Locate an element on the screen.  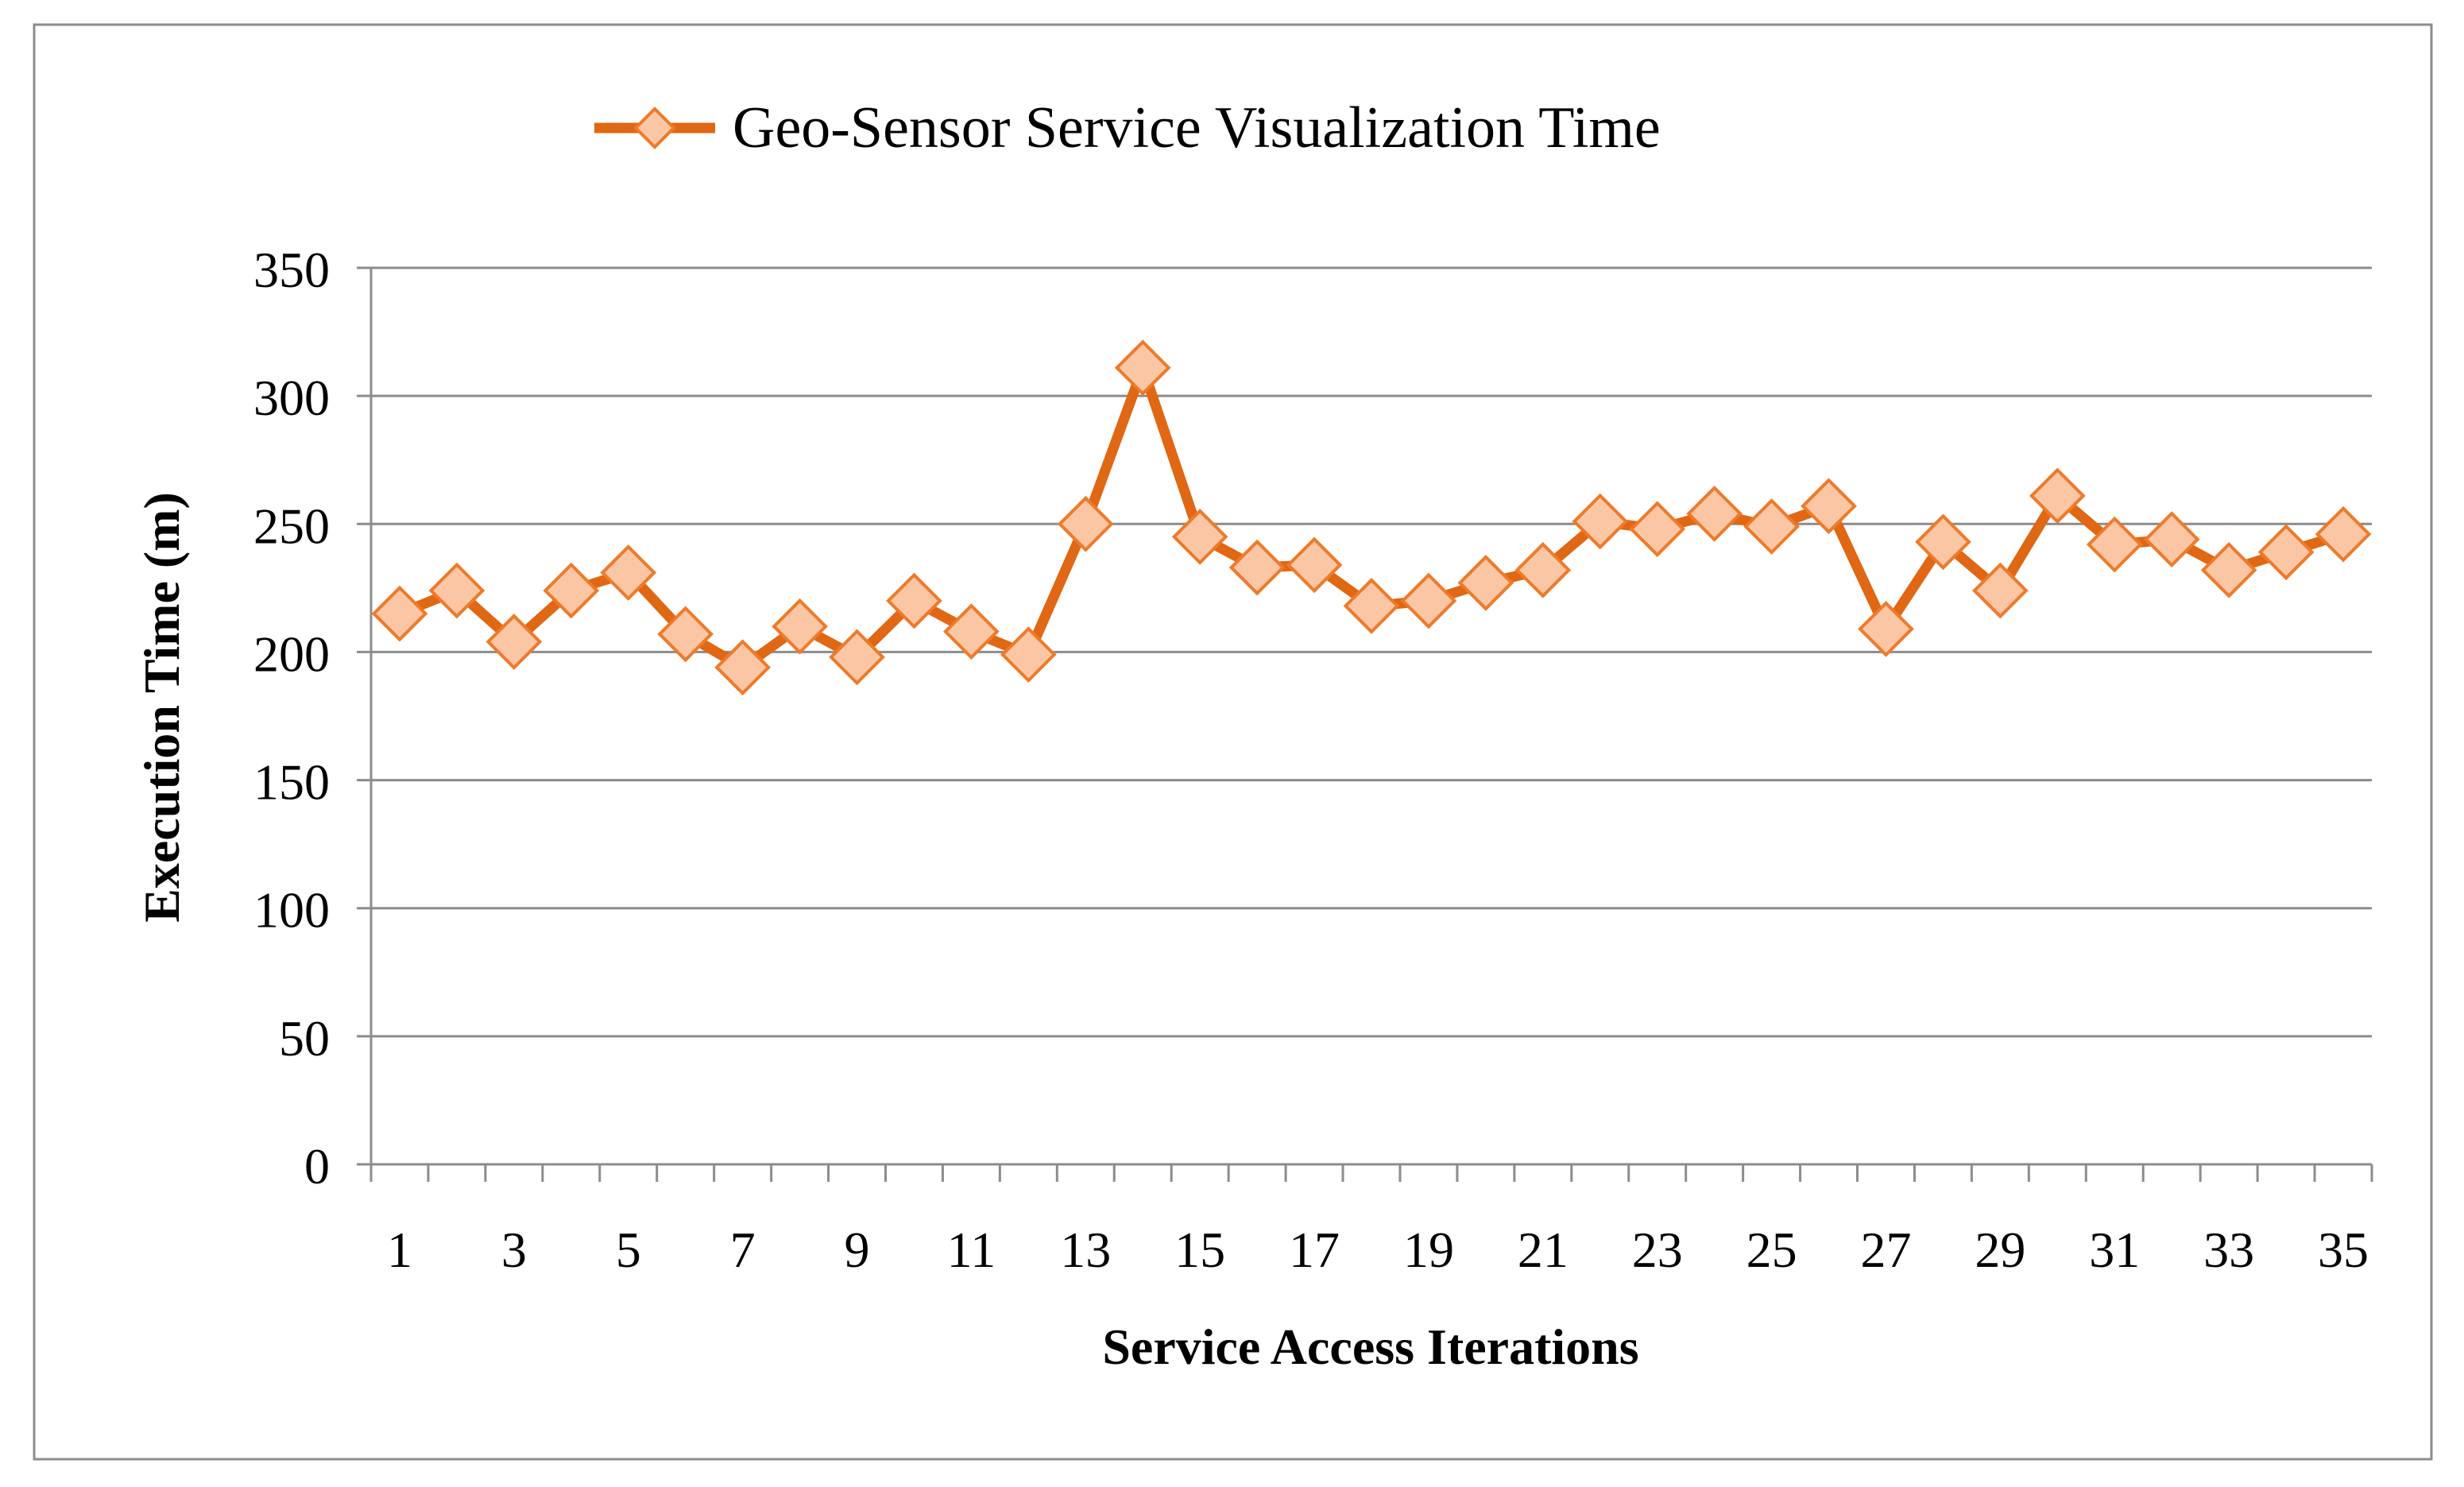
legend: Geo-Sensor Service Visualization Time is located at coordinates (1127, 128).